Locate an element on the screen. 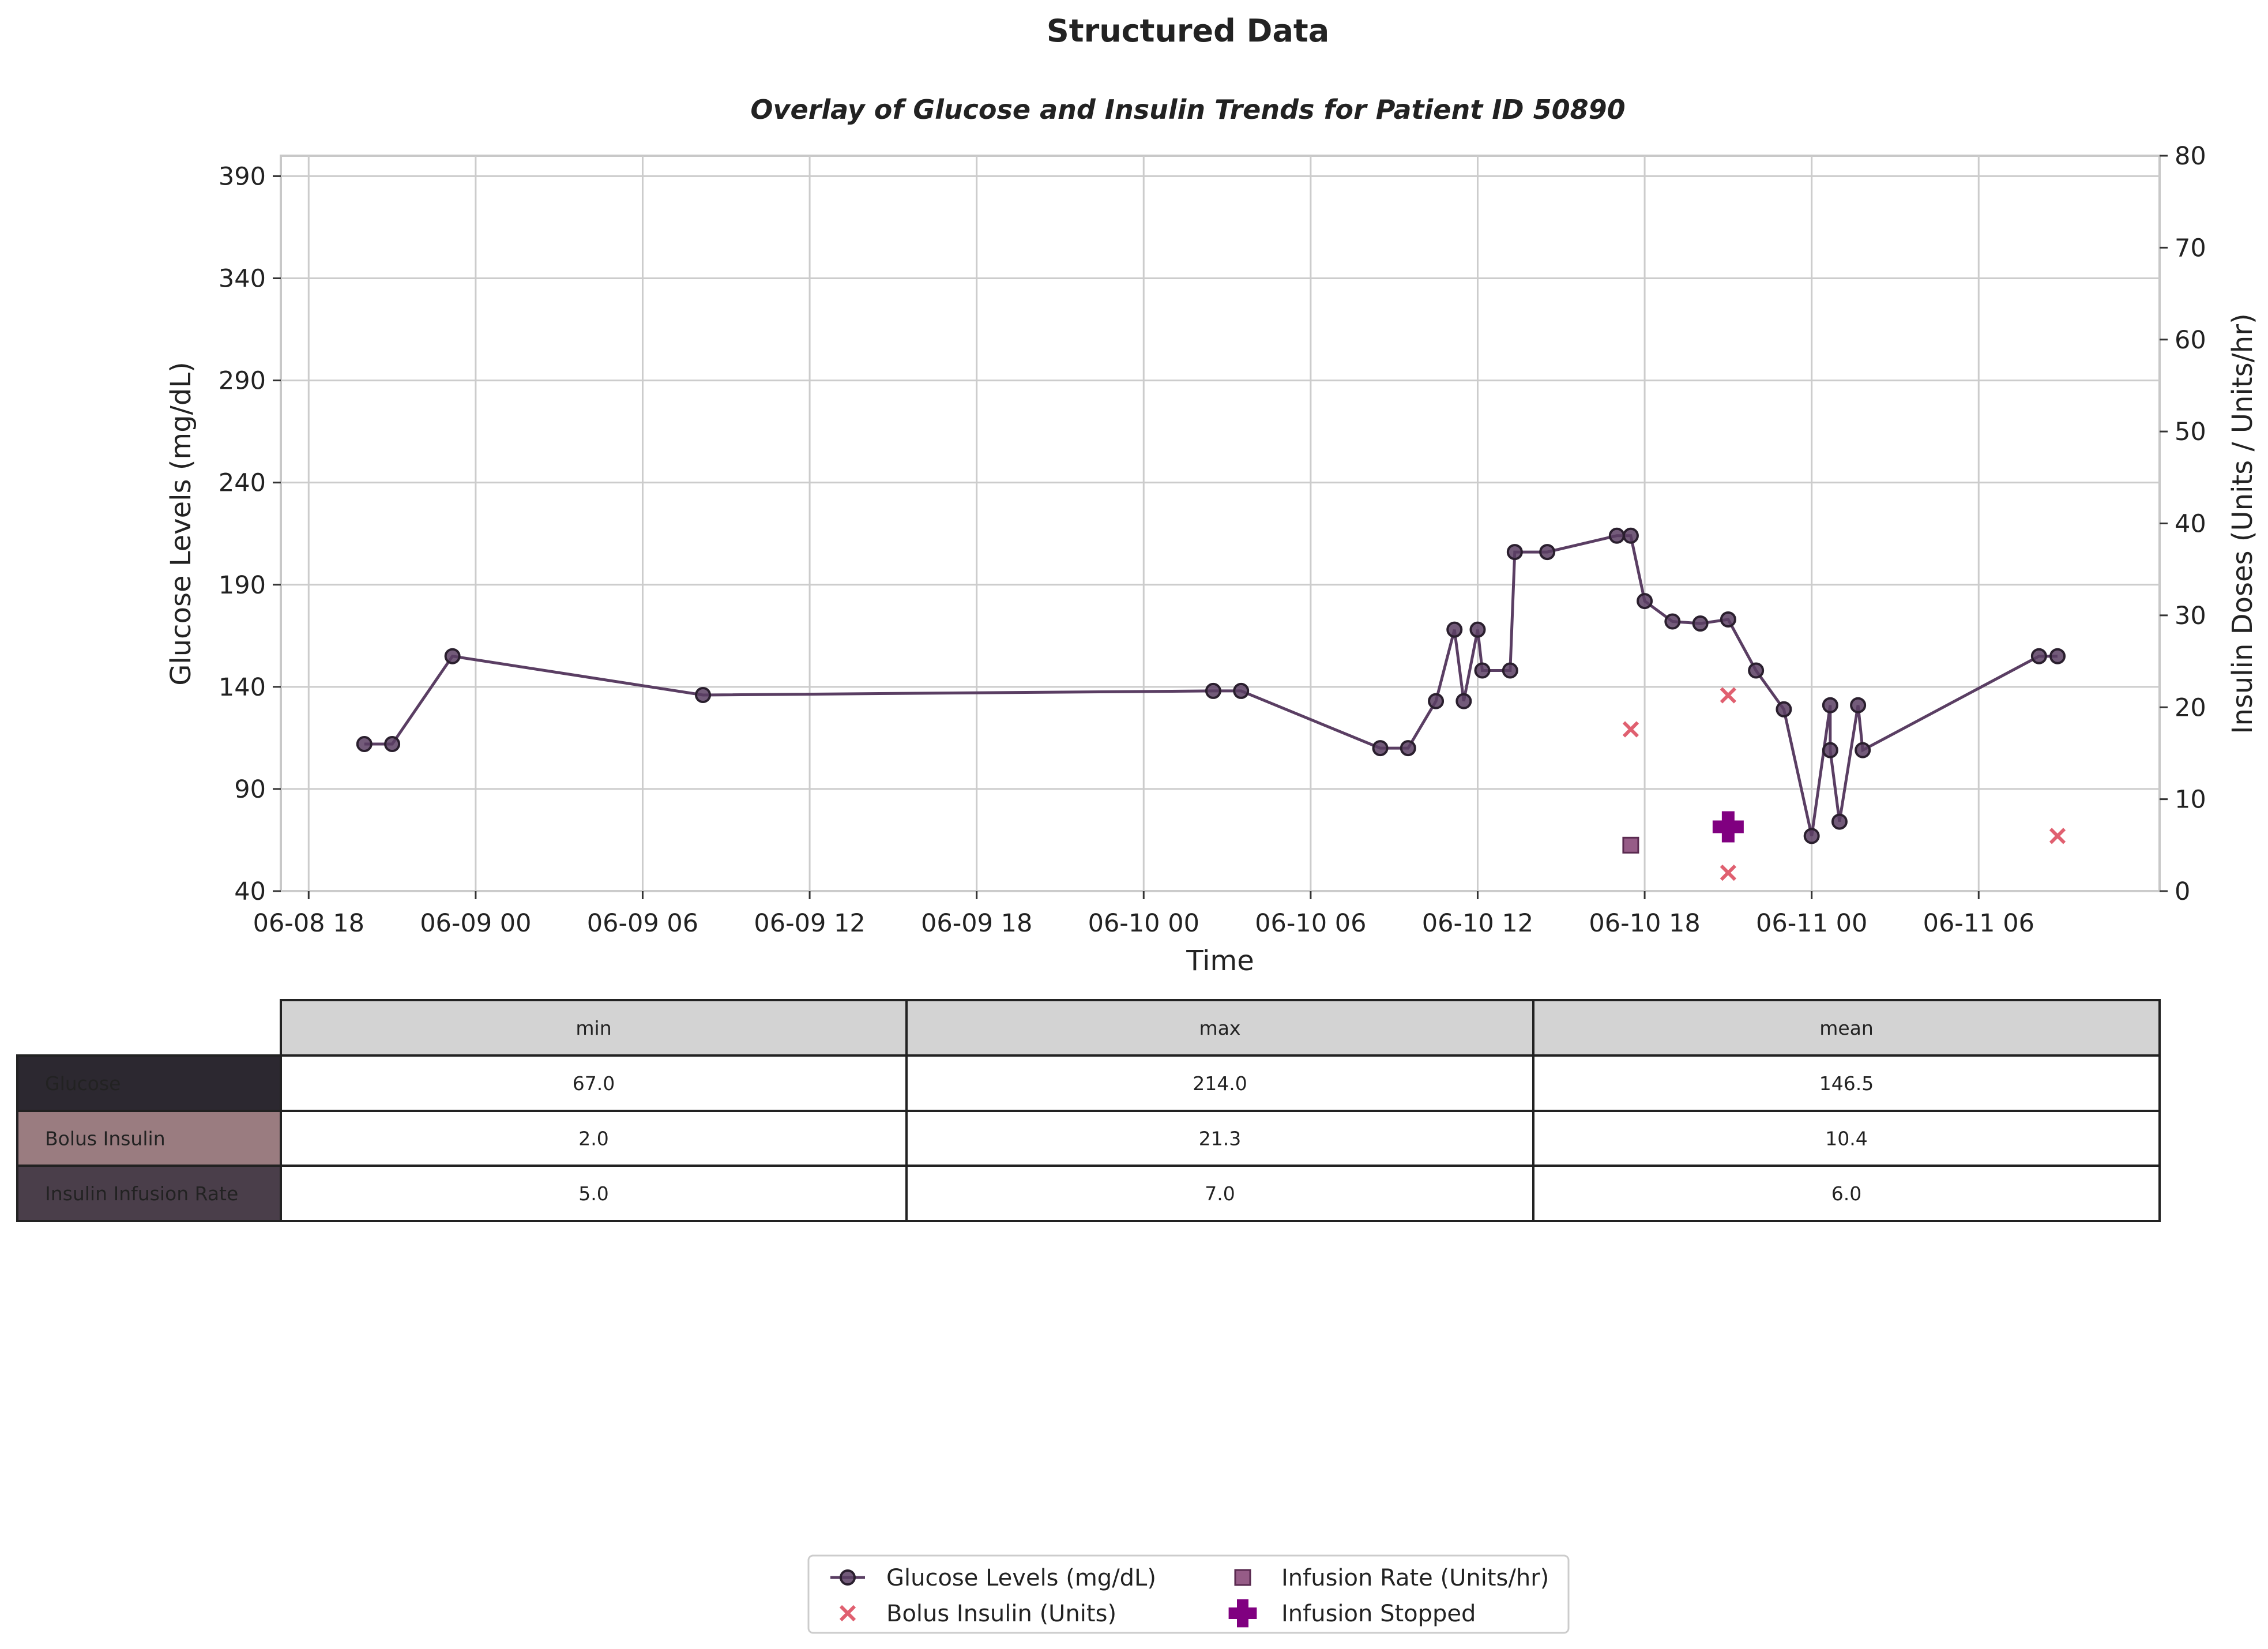  table-header-label: max is located at coordinates (1220, 1028).